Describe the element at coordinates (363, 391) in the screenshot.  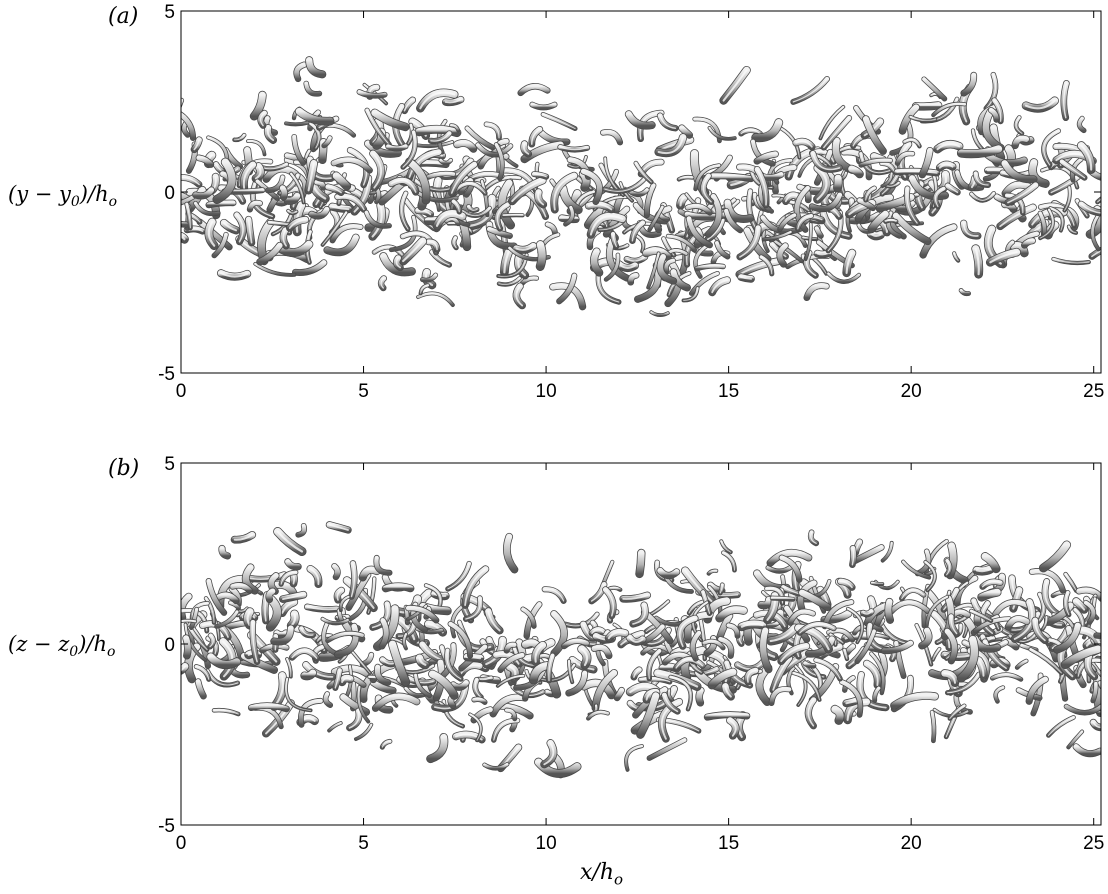
I see `x-tick-label: 5` at that location.